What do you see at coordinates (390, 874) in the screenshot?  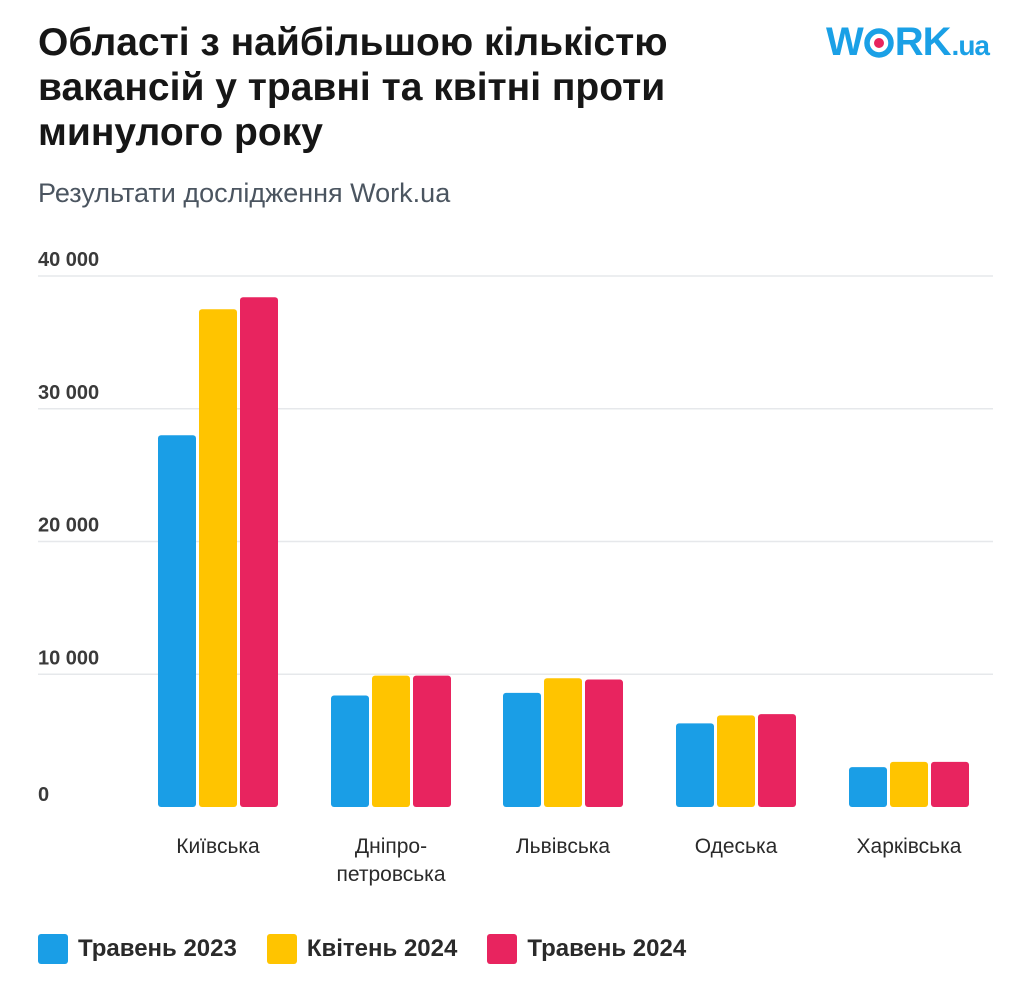 I see `x-tick-label-line: петровська` at bounding box center [390, 874].